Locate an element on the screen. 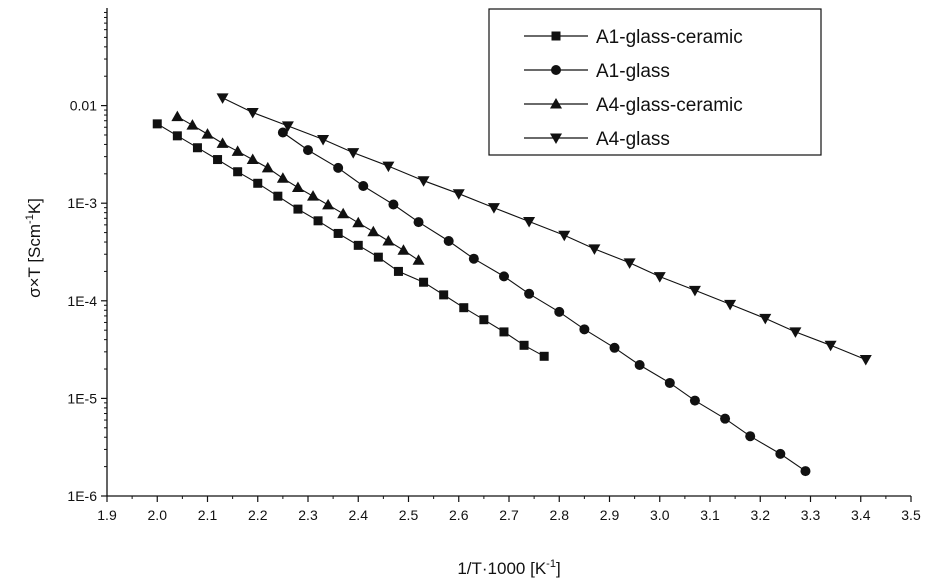  legend-item-a4-glass: A4-glass is located at coordinates (597, 139).